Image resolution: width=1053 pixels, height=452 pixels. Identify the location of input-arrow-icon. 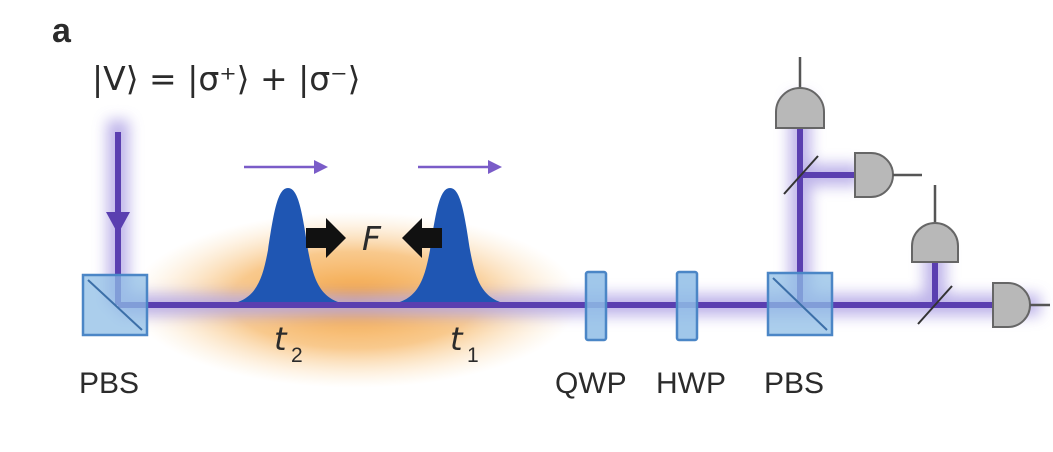
(118, 223).